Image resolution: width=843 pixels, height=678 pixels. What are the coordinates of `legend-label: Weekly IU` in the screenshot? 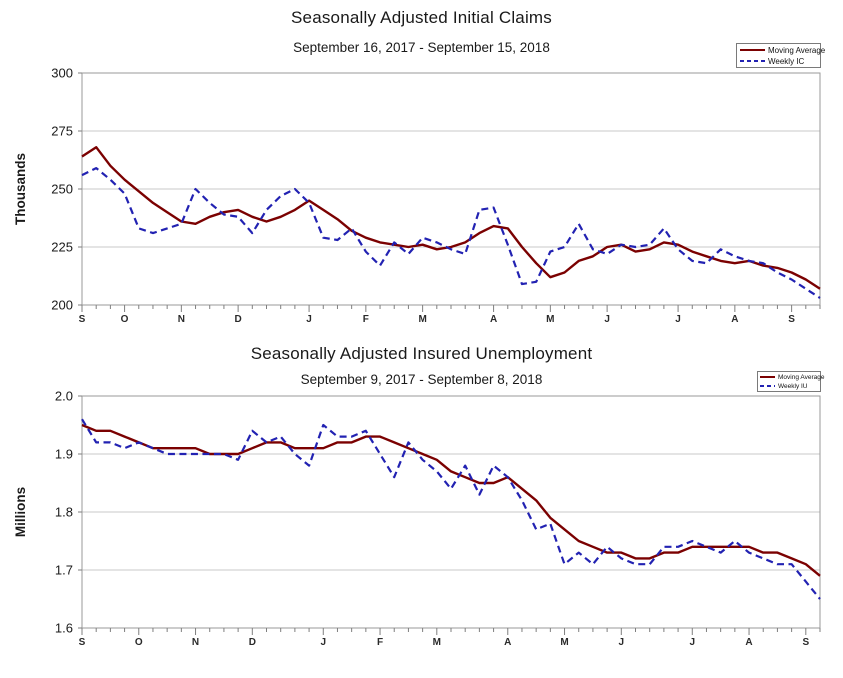 It's located at (793, 386).